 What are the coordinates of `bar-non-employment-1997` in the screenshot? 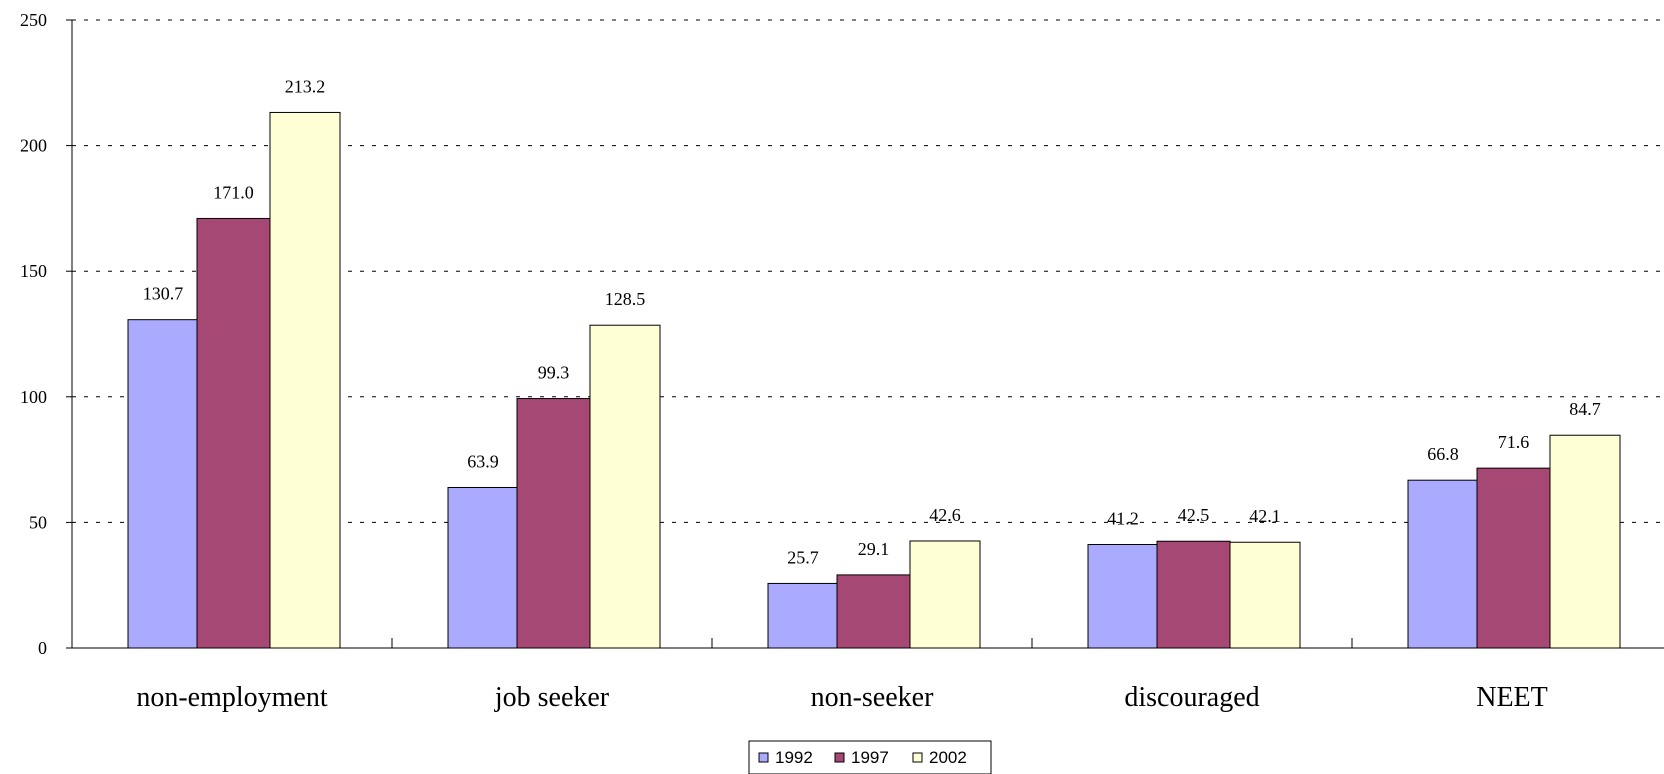 It's located at (233, 433).